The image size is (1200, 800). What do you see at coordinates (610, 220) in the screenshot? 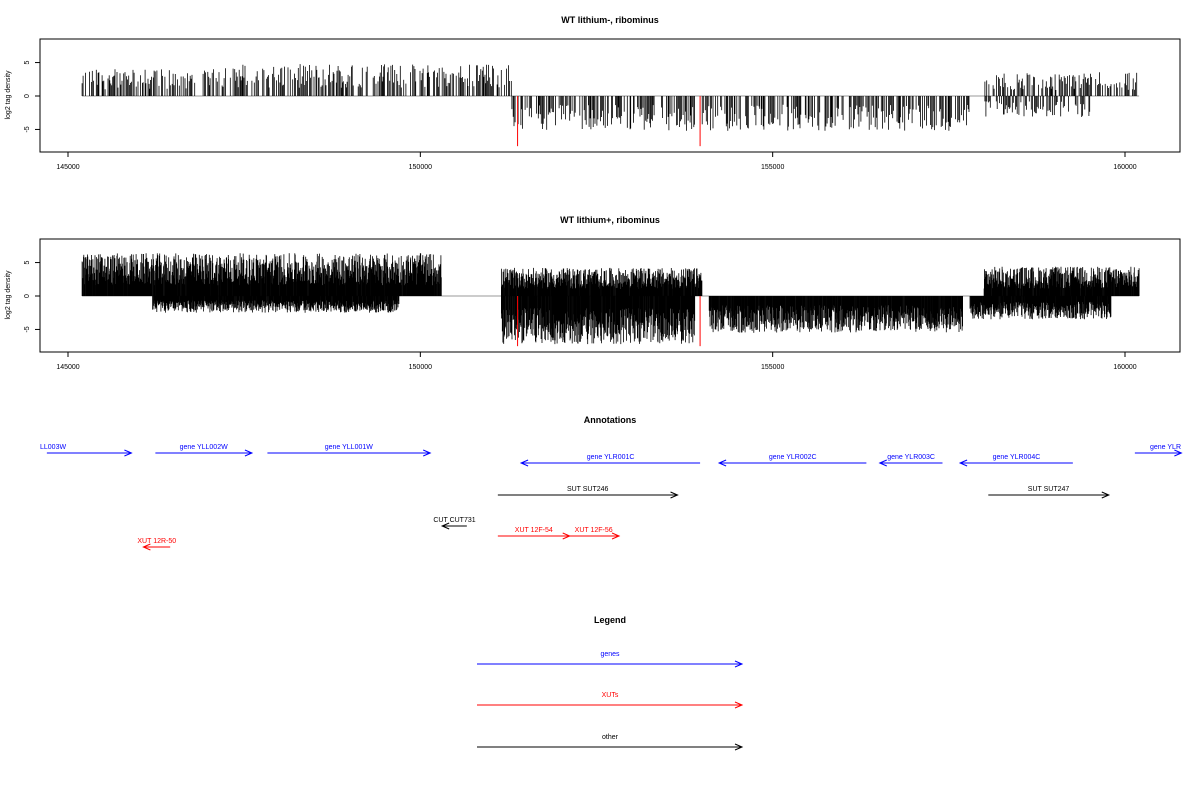
I see `track-title: WT lithium+, ribominus` at bounding box center [610, 220].